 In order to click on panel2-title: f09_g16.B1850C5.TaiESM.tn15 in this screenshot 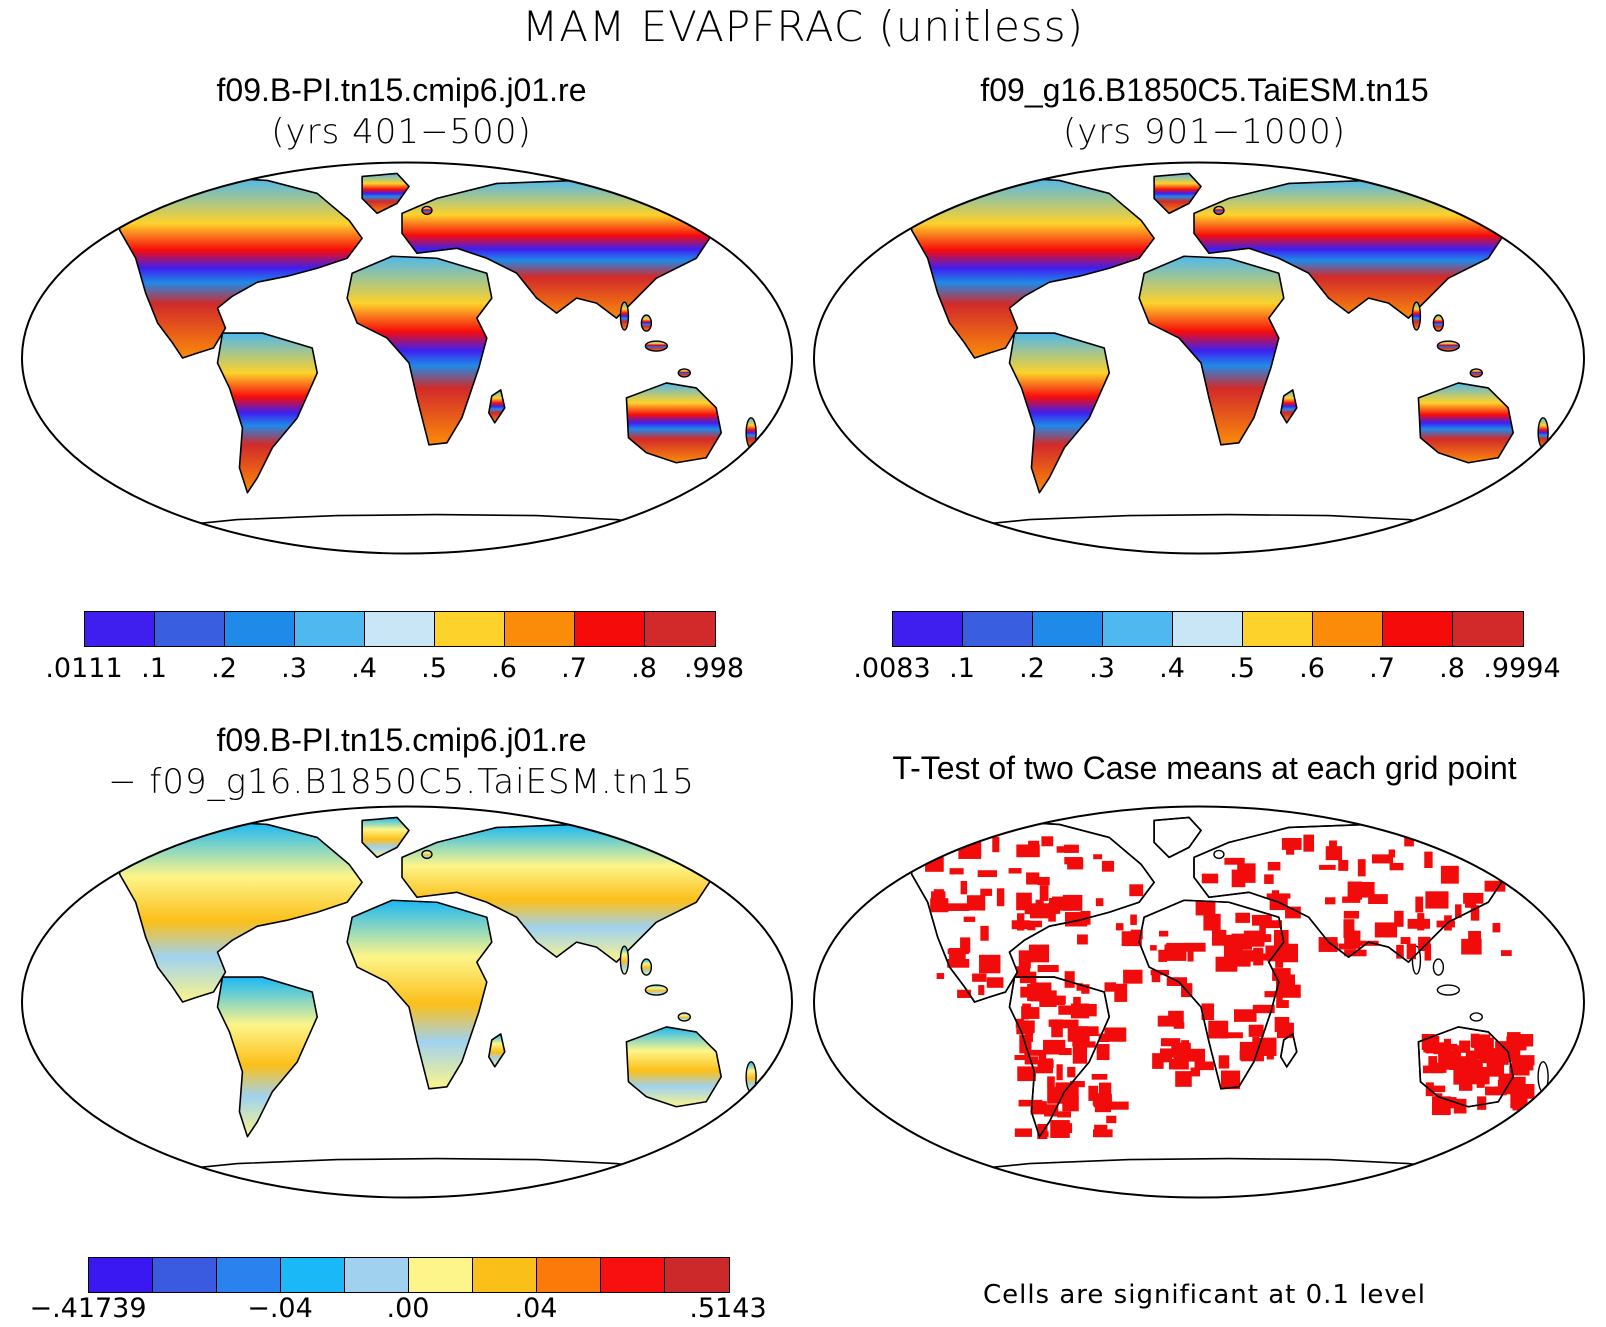, I will do `click(1204, 90)`.